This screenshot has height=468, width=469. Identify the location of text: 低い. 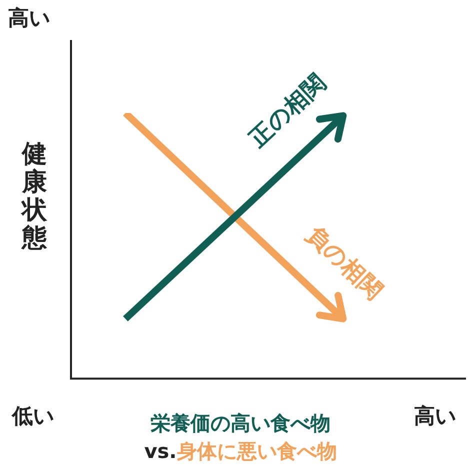
(33, 416).